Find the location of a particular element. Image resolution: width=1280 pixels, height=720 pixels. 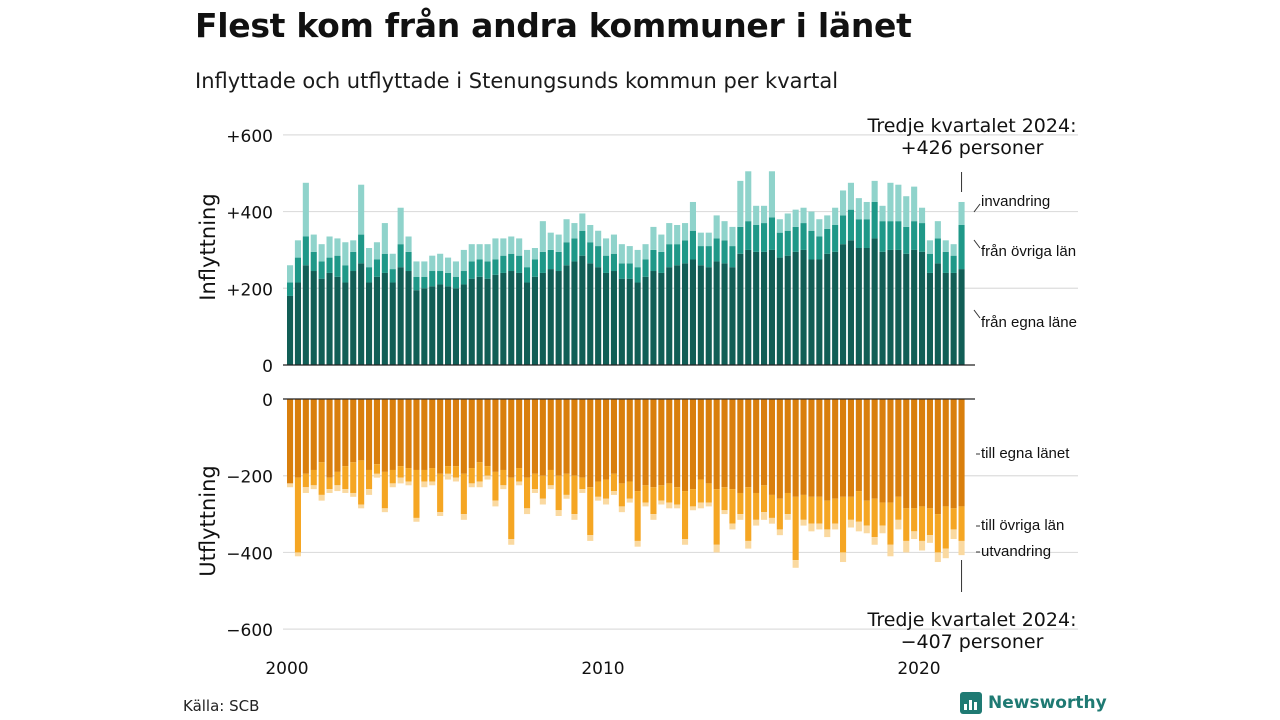

newsworthy-logo: Newsworthy is located at coordinates (1033, 703).